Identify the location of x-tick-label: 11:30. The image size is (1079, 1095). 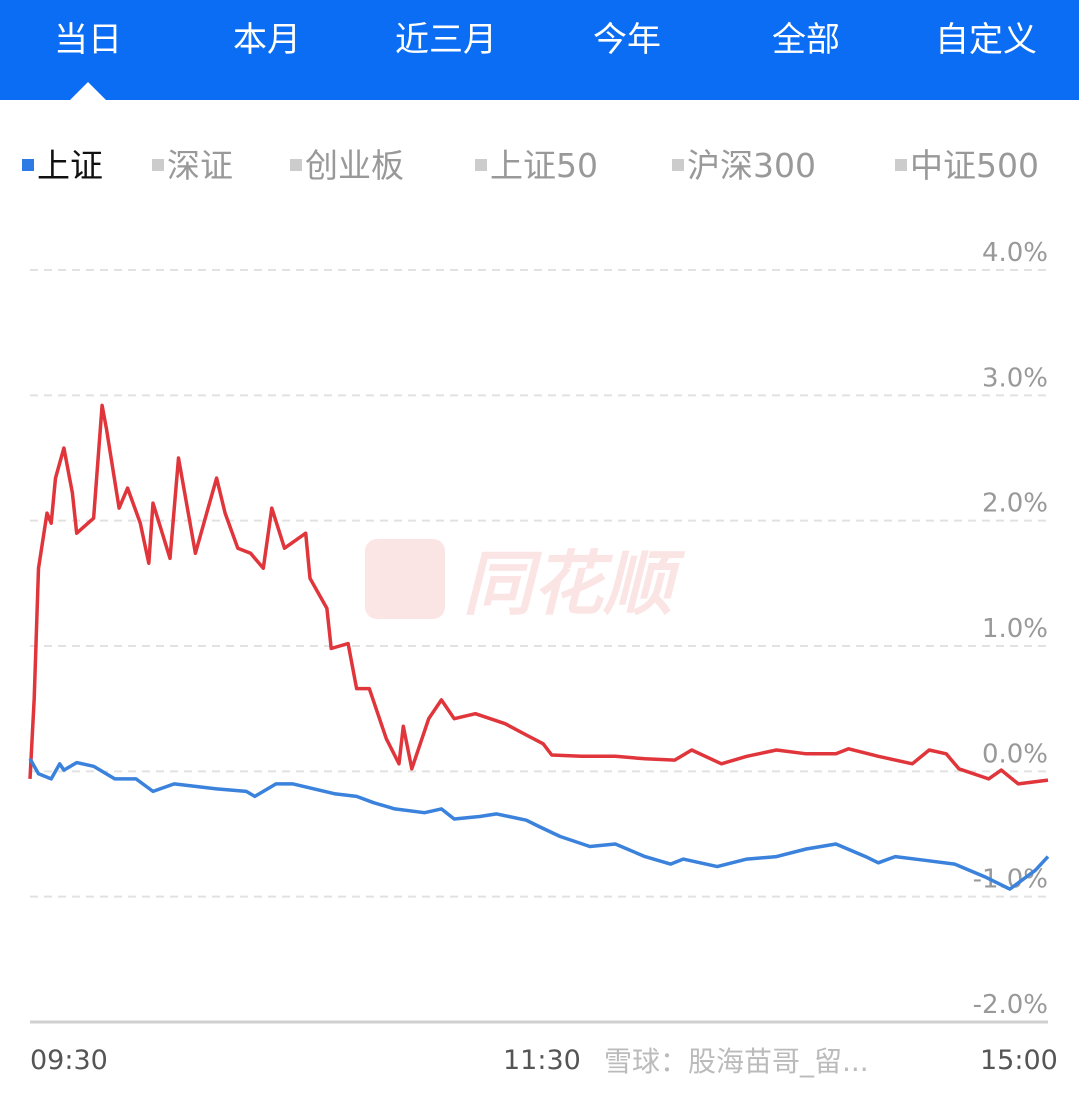
(542, 1060).